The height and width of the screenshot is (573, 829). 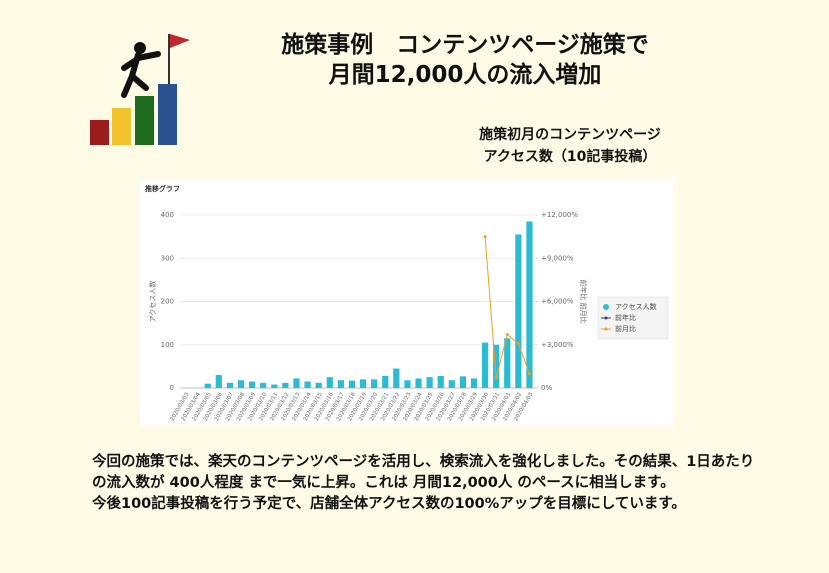 I want to click on legend-label: アクセス人数, so click(x=636, y=306).